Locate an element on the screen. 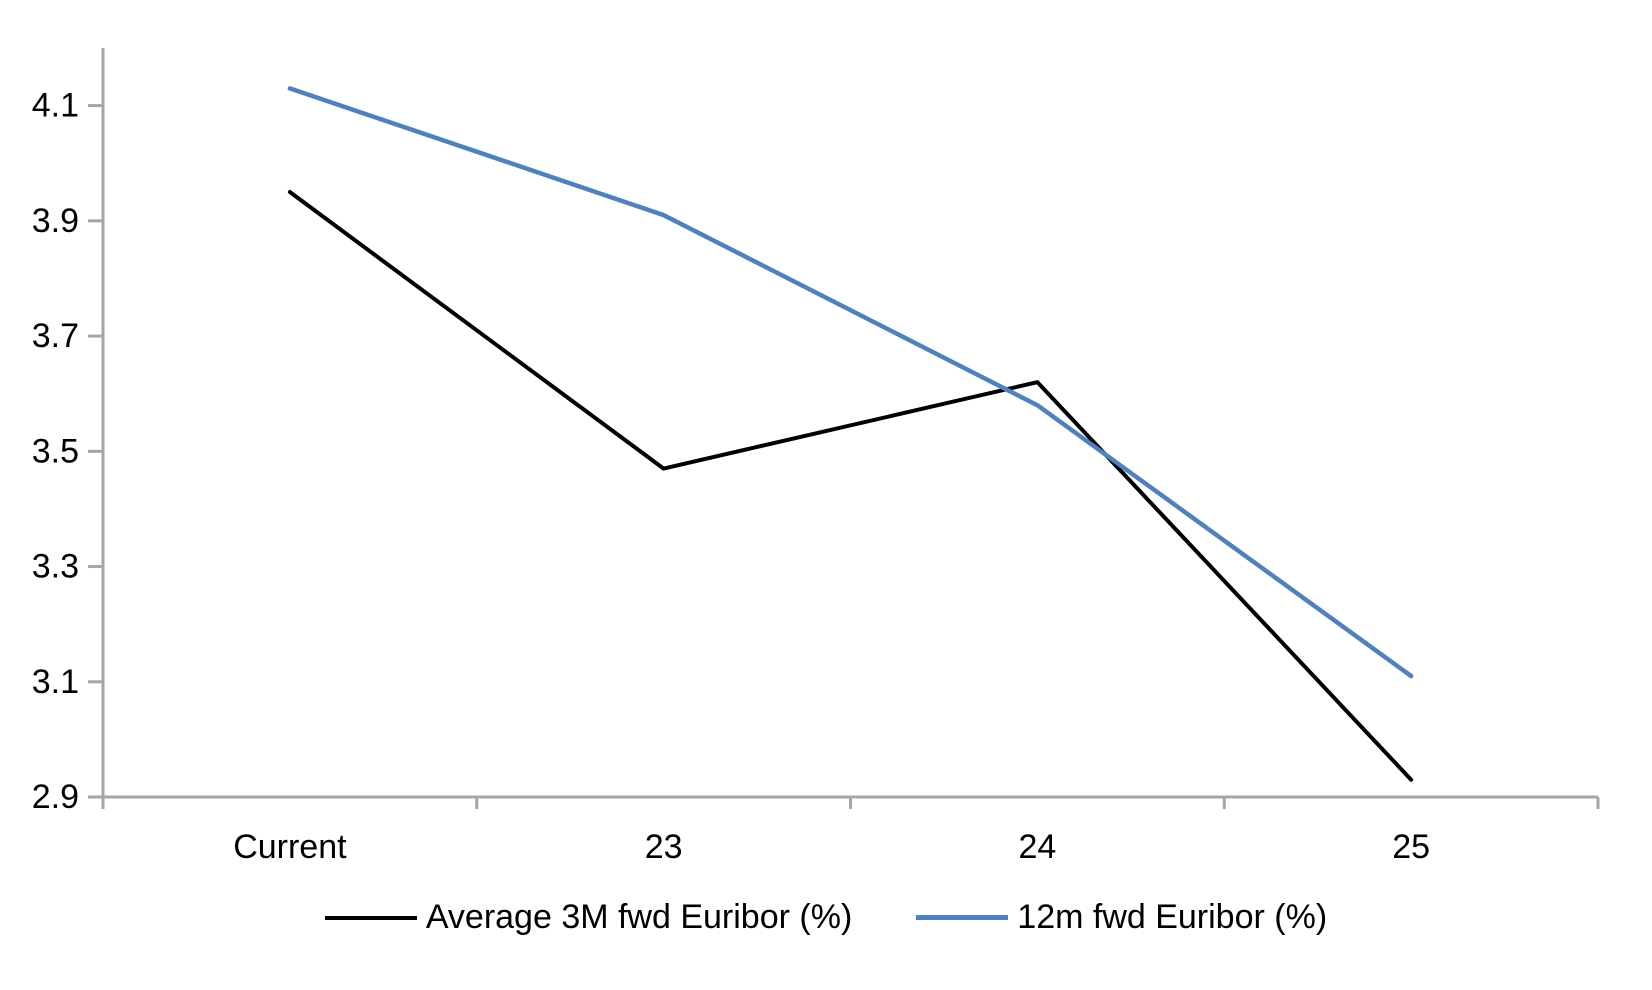 The height and width of the screenshot is (990, 1652). y-tick-label: 3.7 is located at coordinates (55, 336).